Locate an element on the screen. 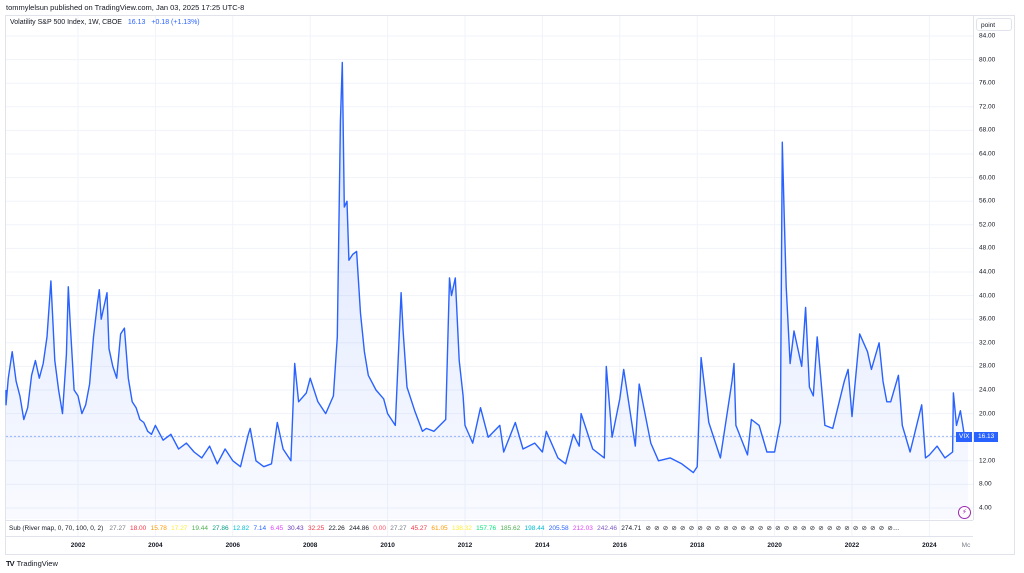  time-tick: 2022 is located at coordinates (852, 545).